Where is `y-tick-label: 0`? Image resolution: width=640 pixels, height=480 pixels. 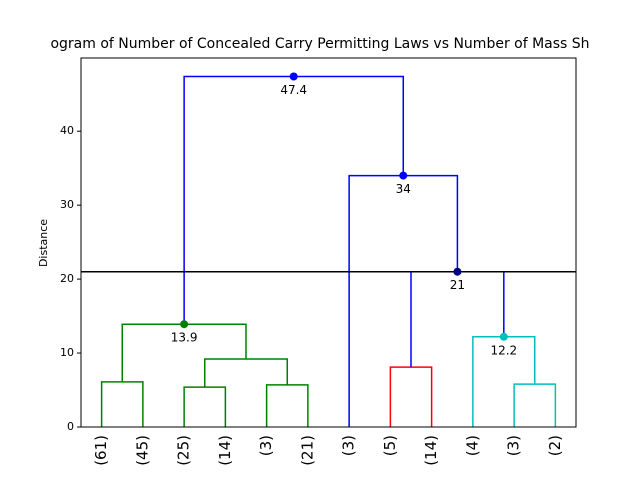
y-tick-label: 0 is located at coordinates (70, 426).